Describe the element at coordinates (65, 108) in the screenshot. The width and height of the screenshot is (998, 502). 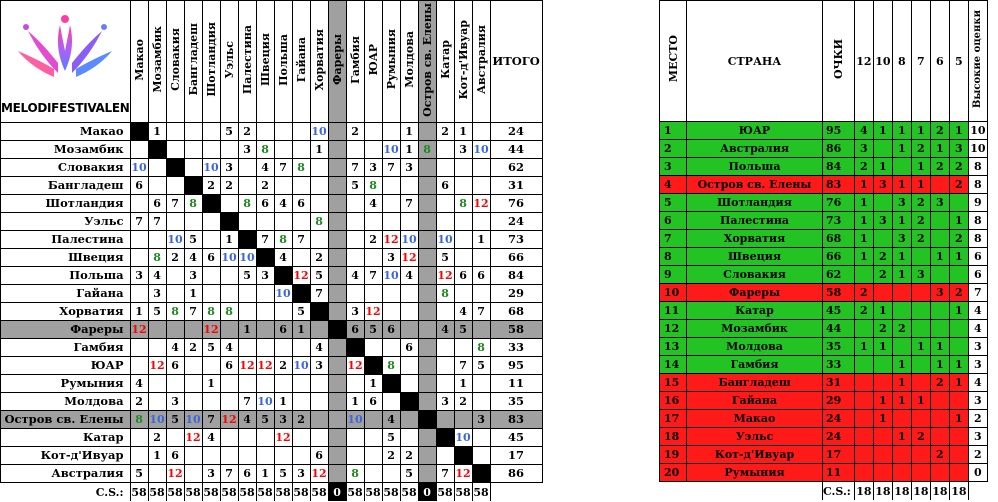
I see `logo-text: MELODIFESTIVALEN` at that location.